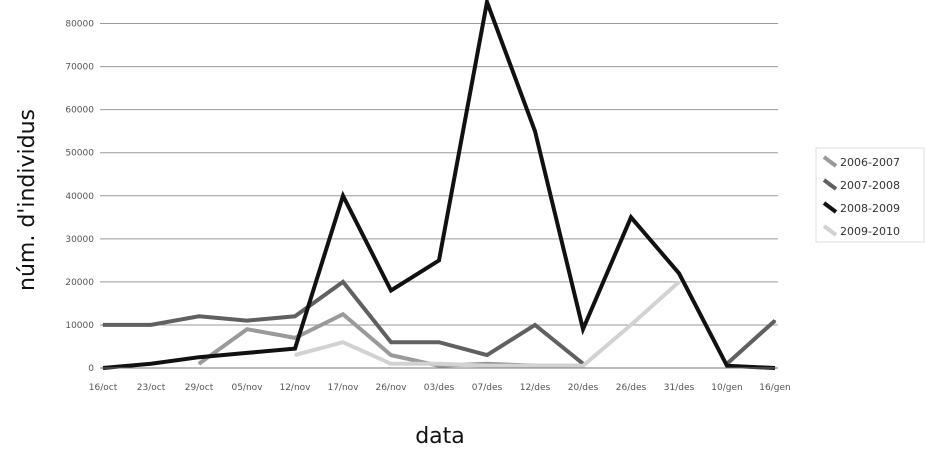 This screenshot has height=449, width=926. What do you see at coordinates (391, 388) in the screenshot?
I see `x-tick-label: 26/nov` at bounding box center [391, 388].